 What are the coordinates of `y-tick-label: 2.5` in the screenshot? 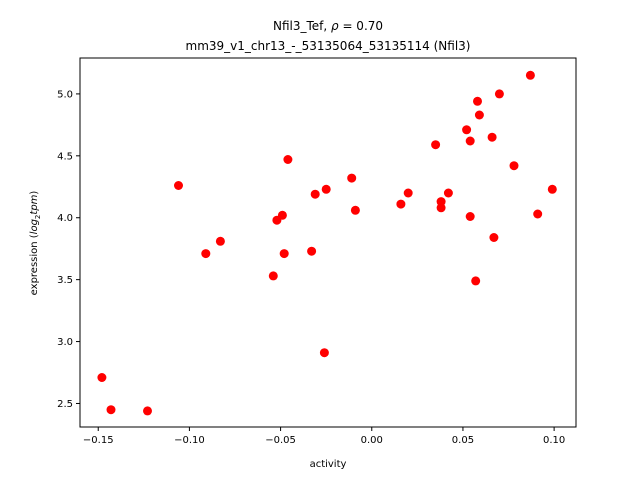 It's located at (65, 404).